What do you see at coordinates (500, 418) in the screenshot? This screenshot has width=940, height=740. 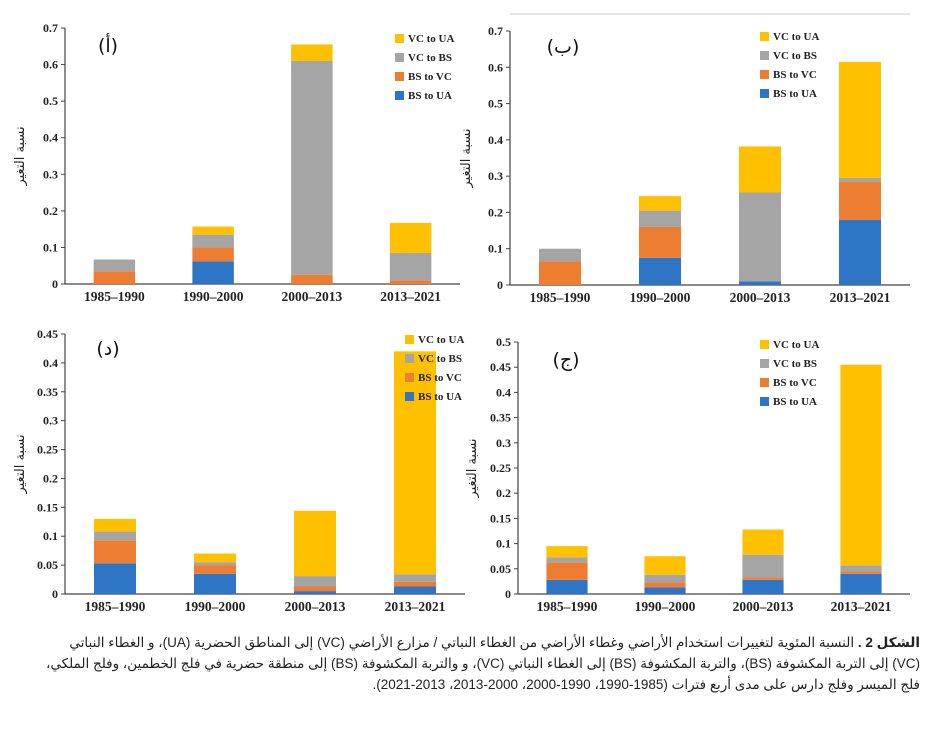 I see `y-tick-label: 0.35` at bounding box center [500, 418].